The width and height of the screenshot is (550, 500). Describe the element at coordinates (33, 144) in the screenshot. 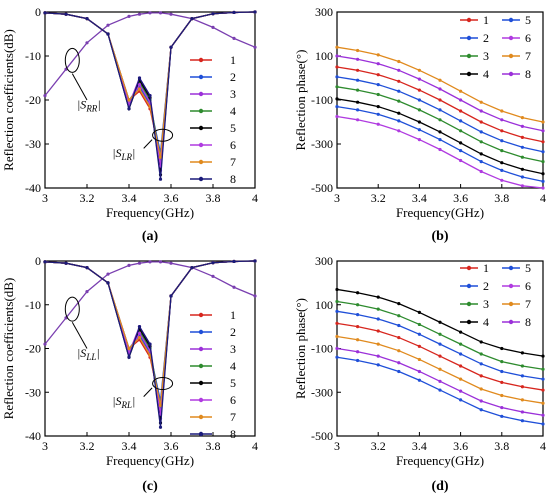

I see `y-tick-label: -30` at that location.